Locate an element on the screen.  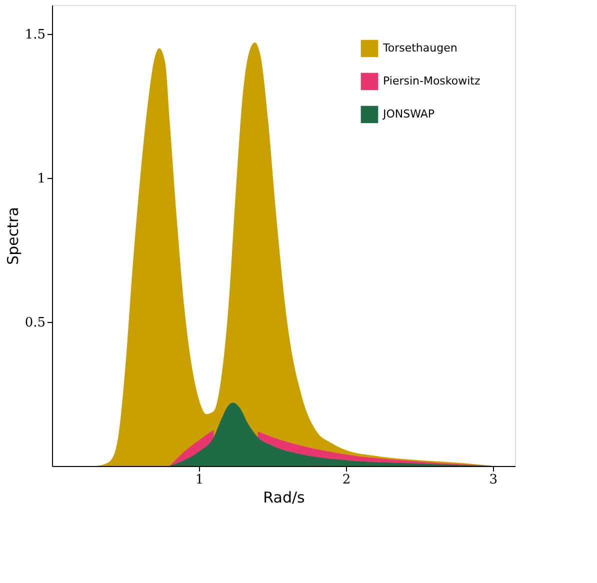
y-tick-label: 0.5 is located at coordinates (35, 322).